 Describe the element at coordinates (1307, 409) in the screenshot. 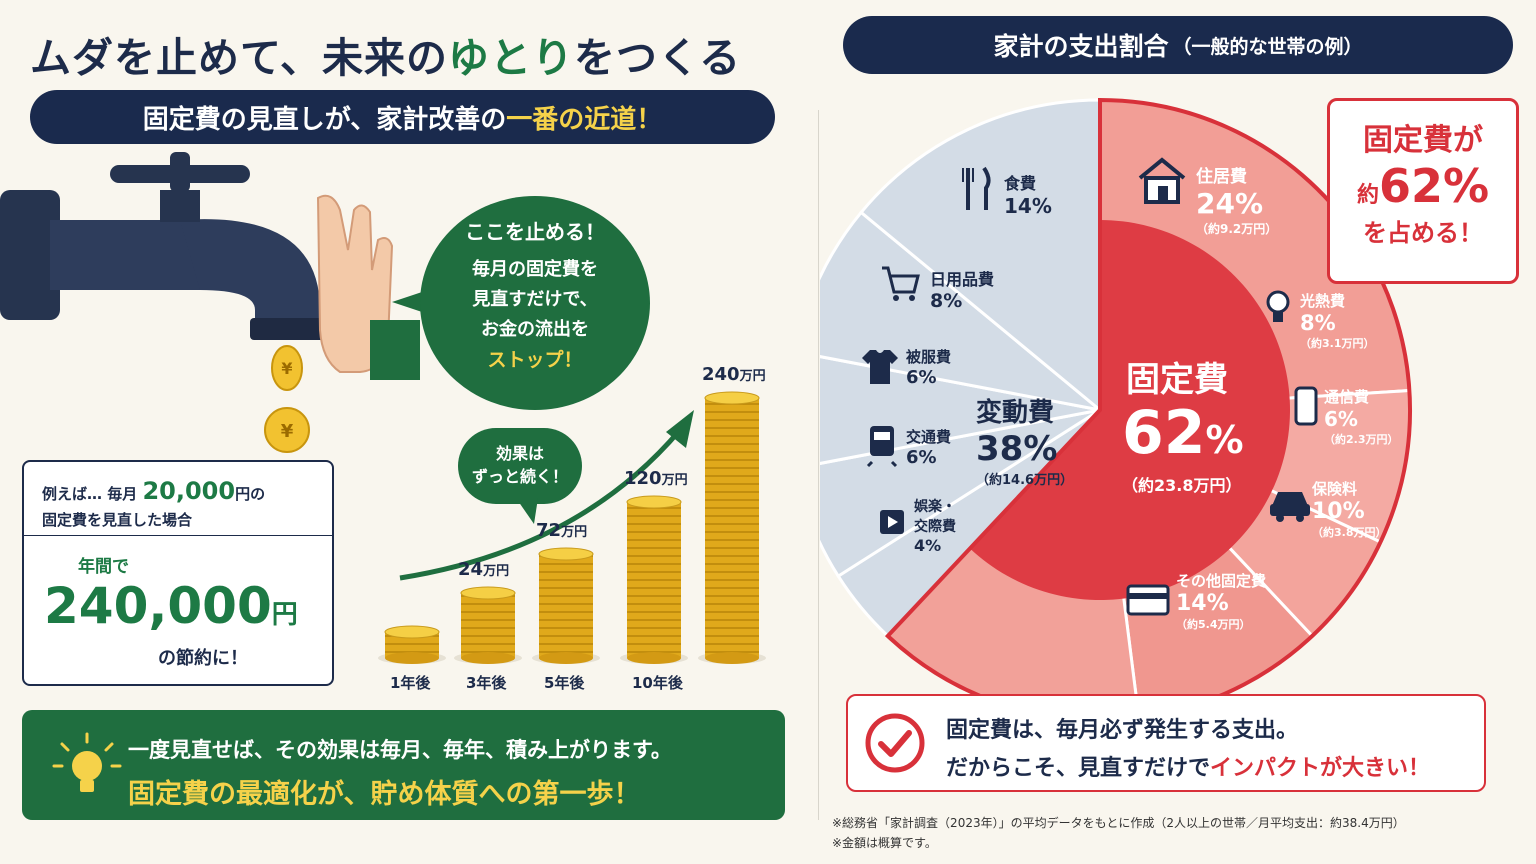

I see `smartphone-icon` at that location.